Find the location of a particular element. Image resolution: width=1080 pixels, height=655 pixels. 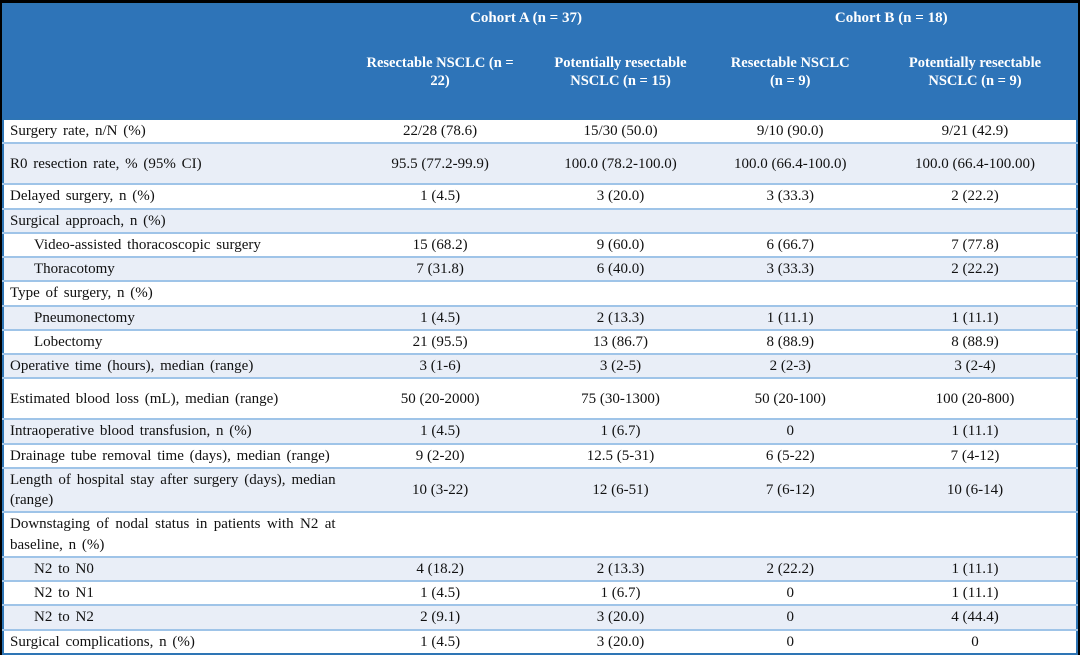

row-label: Operative time (hours), median (range) is located at coordinates (132, 366).